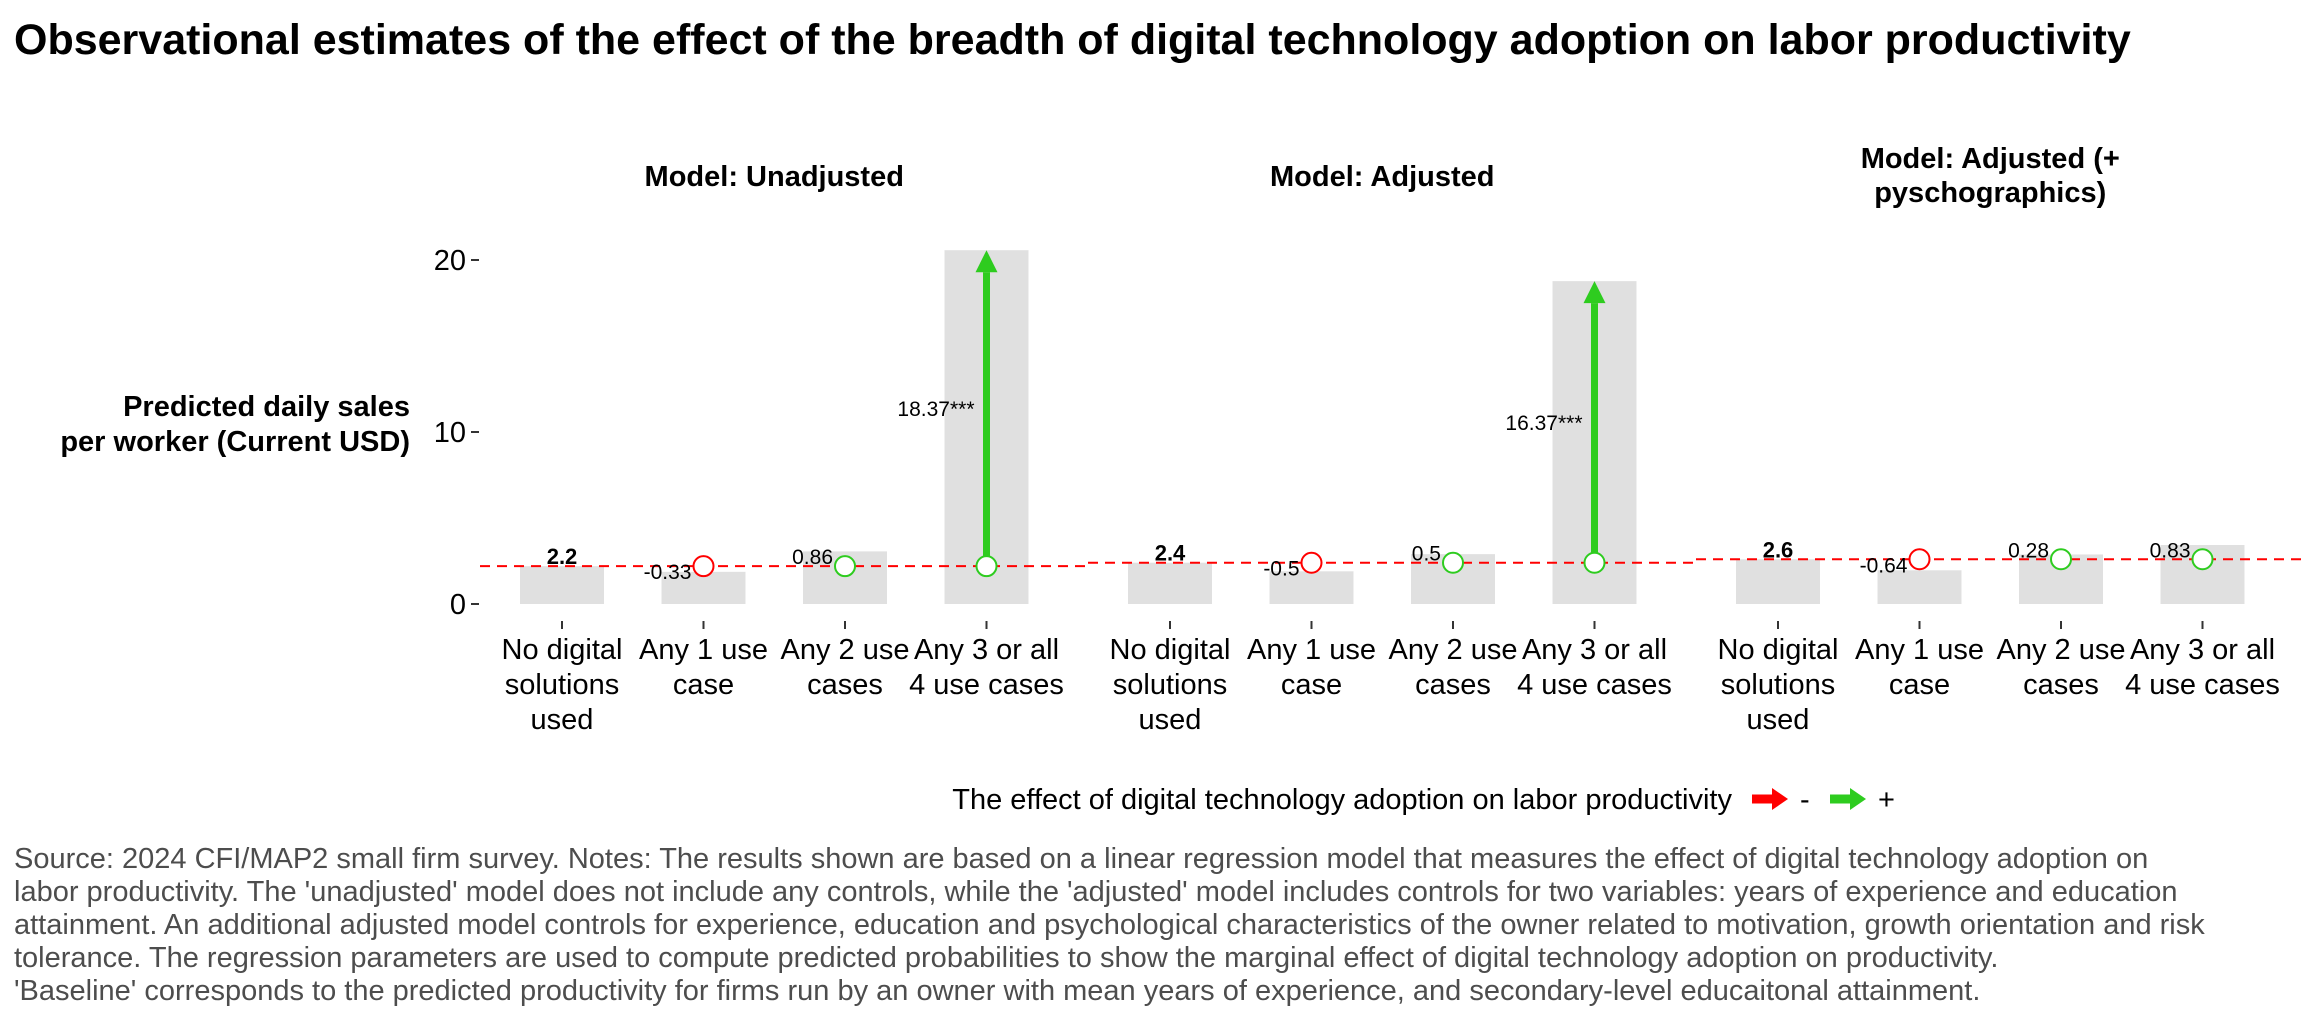 The height and width of the screenshot is (1036, 2304). I want to click on effect-label: 0.28, so click(2028, 550).